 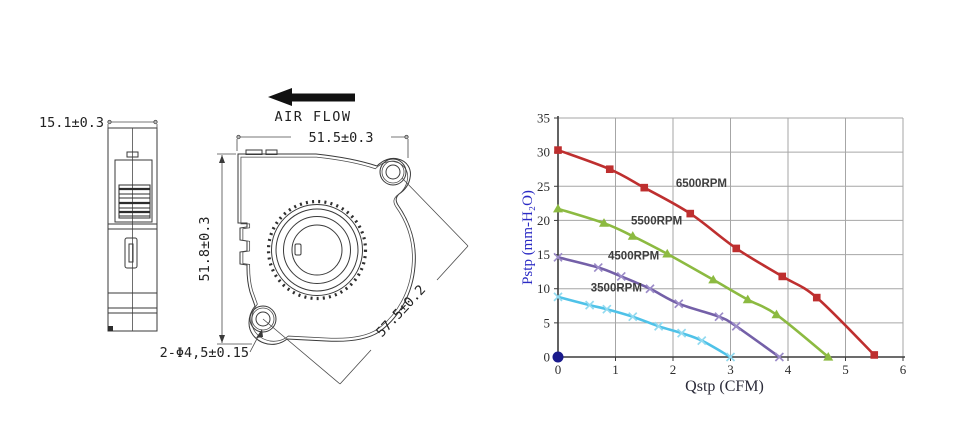 What do you see at coordinates (132, 229) in the screenshot?
I see `fan-side-view` at bounding box center [132, 229].